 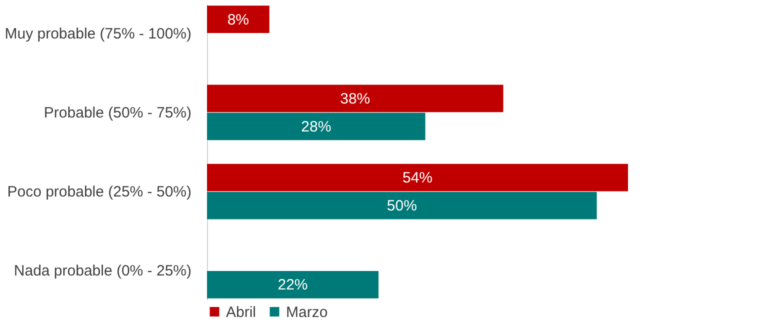 I want to click on data-label: 8%, so click(x=238, y=19).